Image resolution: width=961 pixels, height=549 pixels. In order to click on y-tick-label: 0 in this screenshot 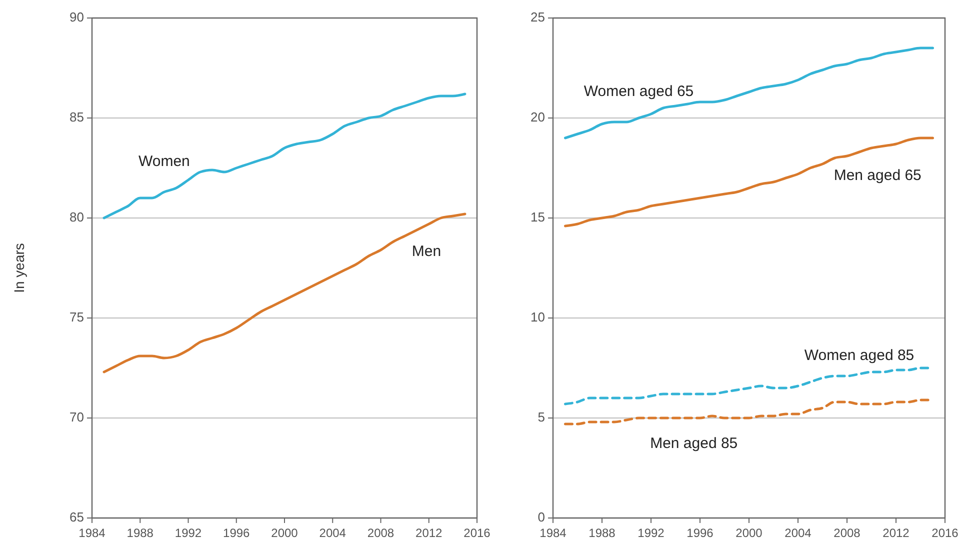, I will do `click(541, 516)`.